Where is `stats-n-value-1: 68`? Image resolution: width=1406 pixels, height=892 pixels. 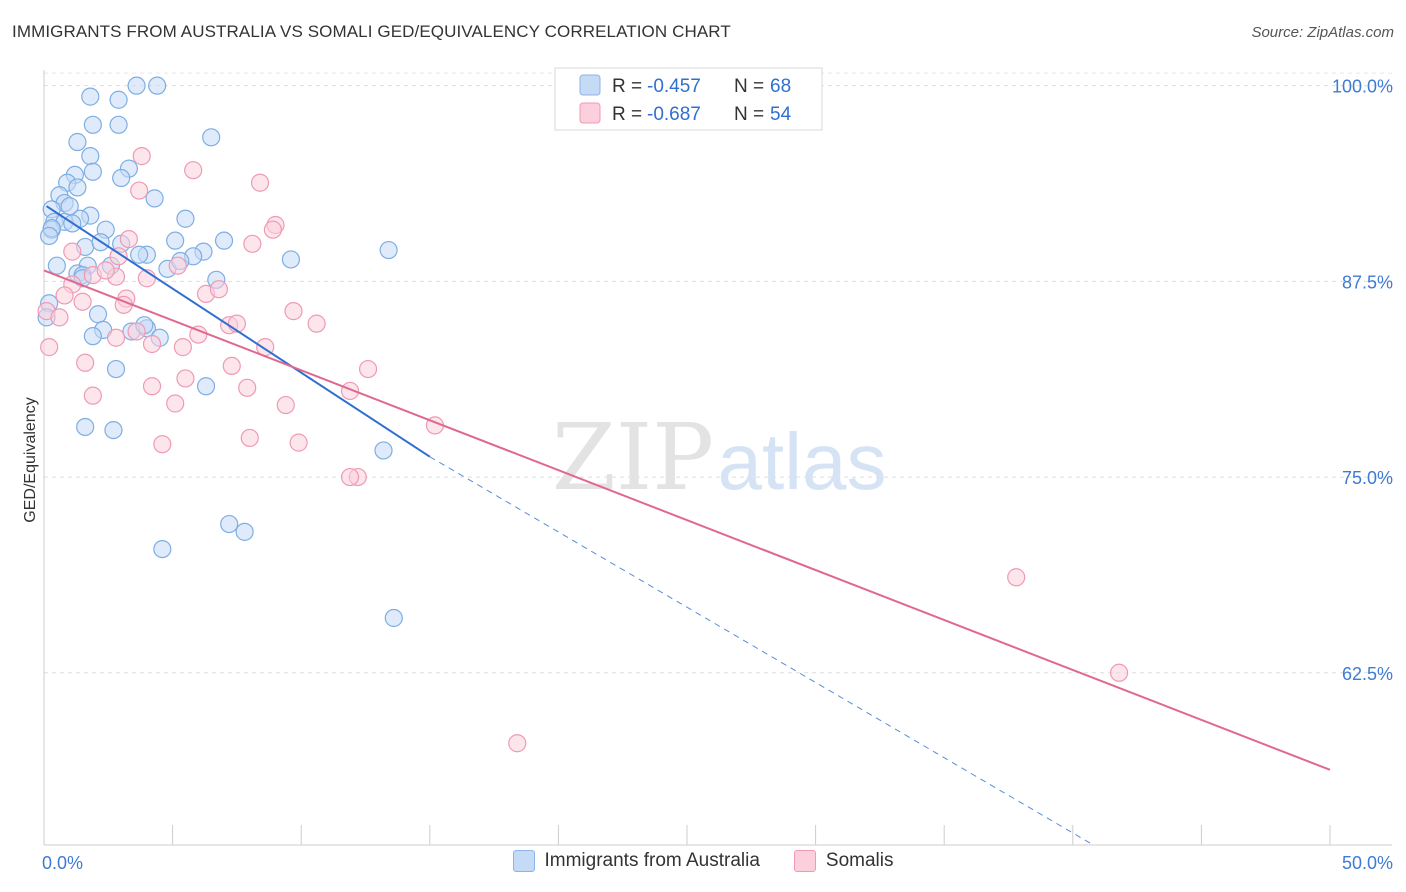 stats-n-value-1: 68 is located at coordinates (780, 86).